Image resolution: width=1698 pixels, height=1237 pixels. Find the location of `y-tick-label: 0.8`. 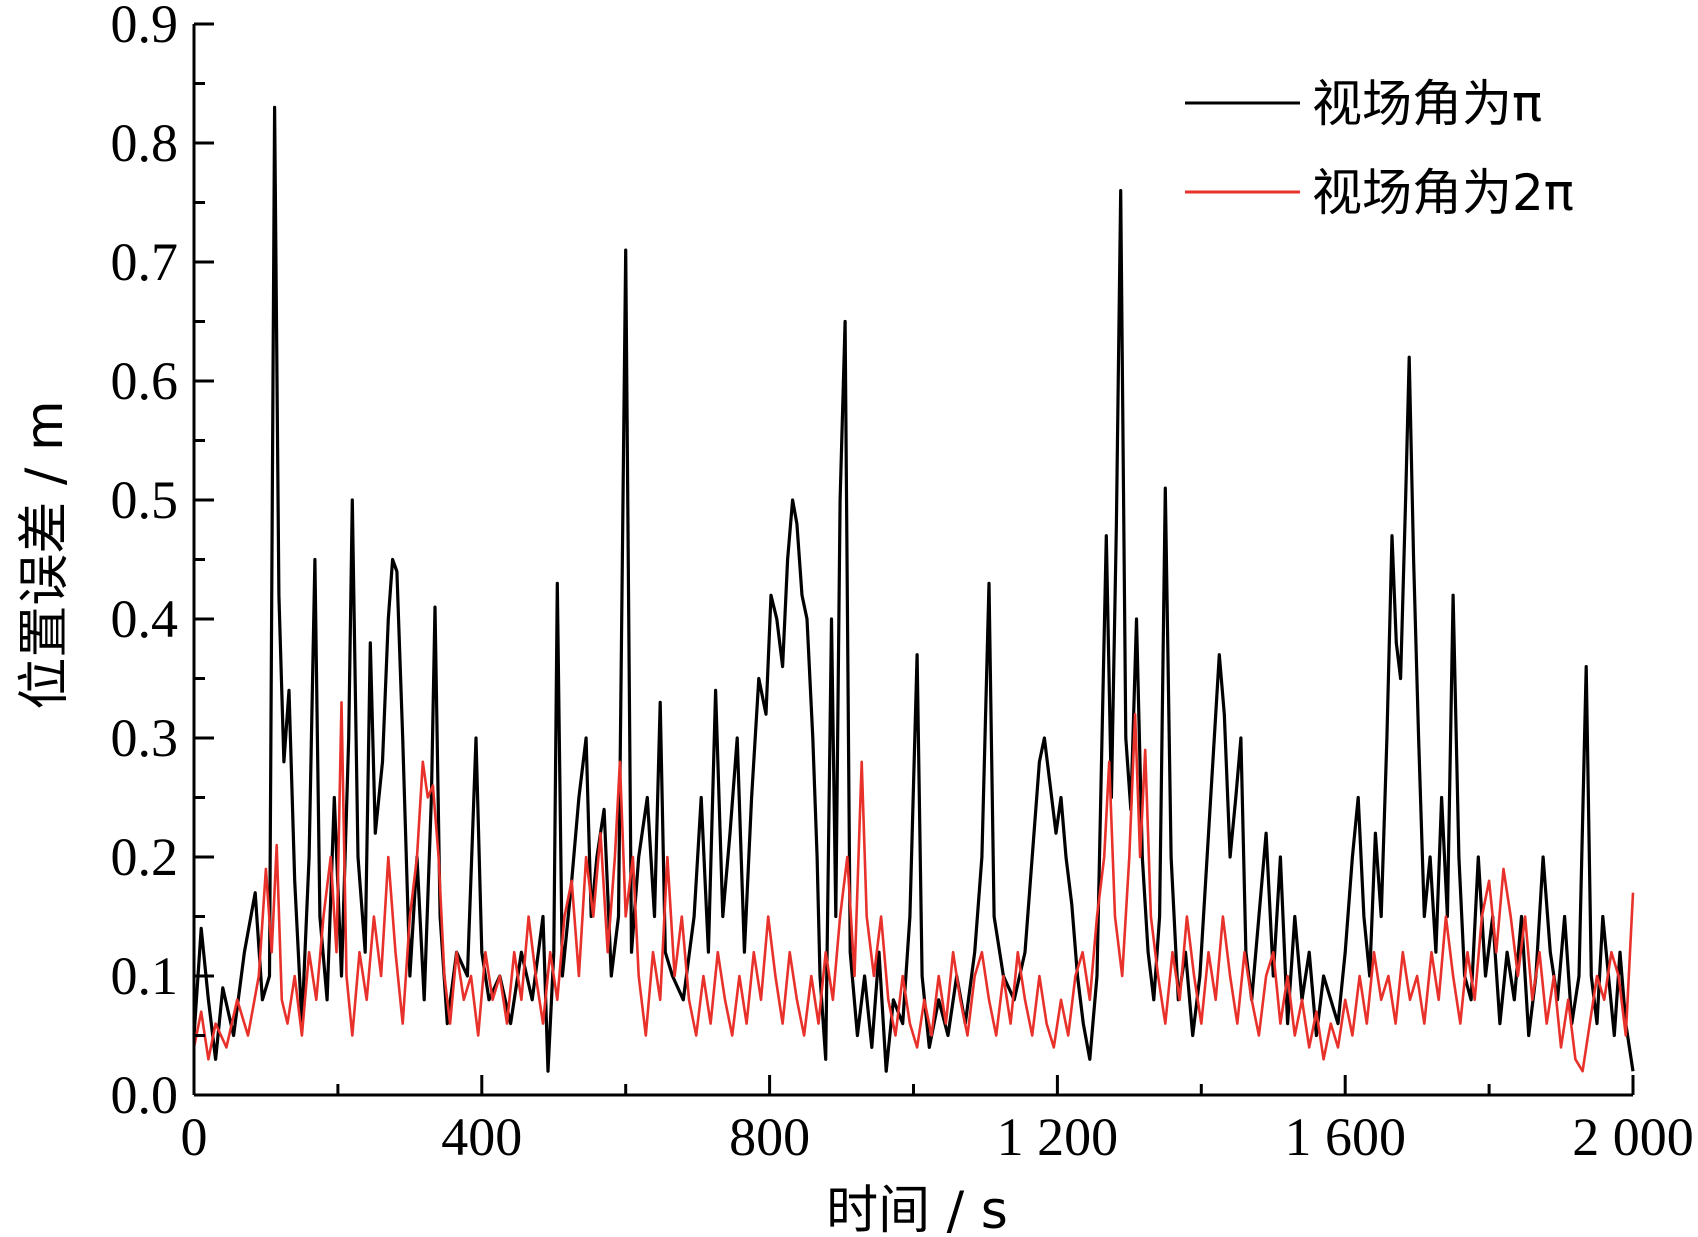

y-tick-label: 0.8 is located at coordinates (145, 143).